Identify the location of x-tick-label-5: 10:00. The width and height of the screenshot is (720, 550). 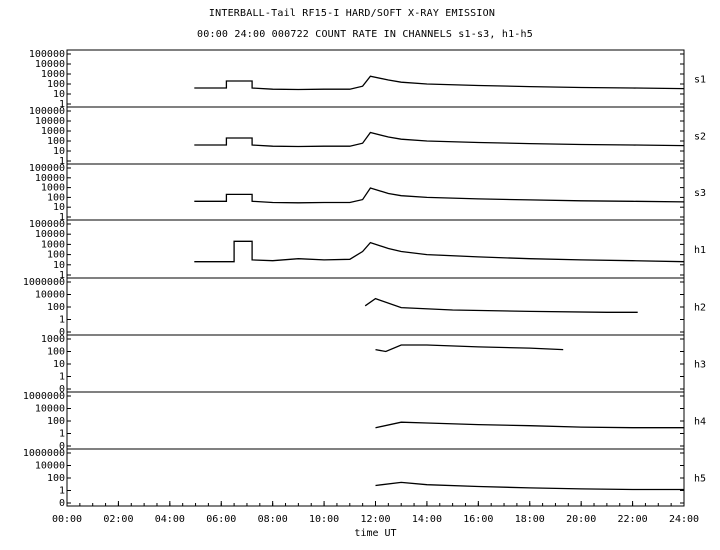
(324, 519).